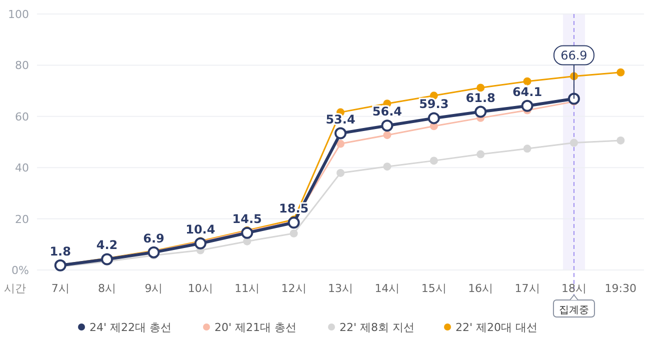 The image size is (646, 342). Describe the element at coordinates (527, 91) in the screenshot. I see `data-label: 64.1` at that location.